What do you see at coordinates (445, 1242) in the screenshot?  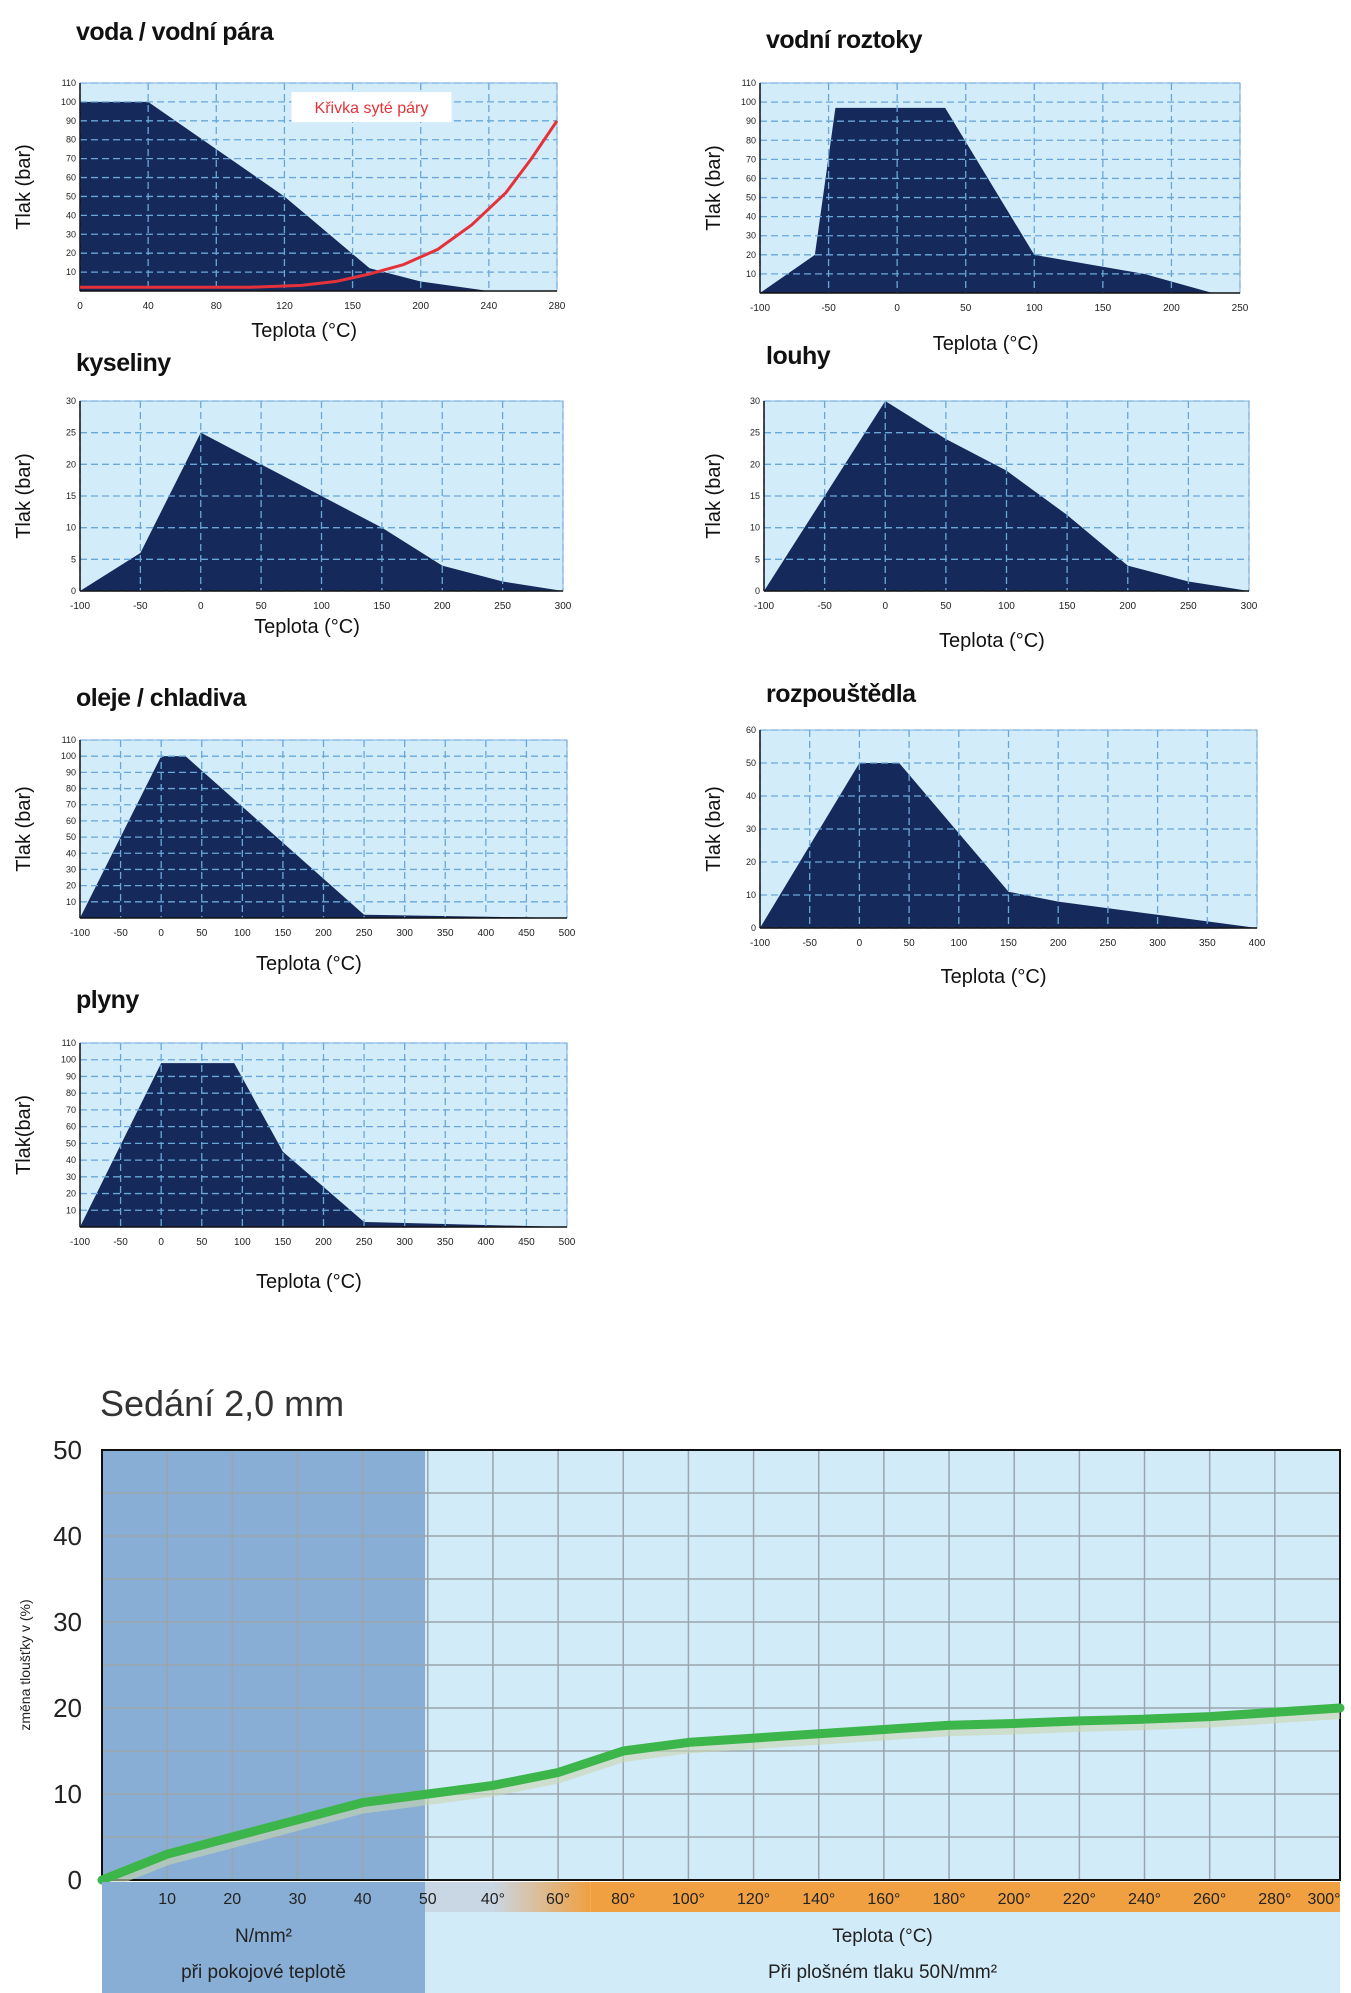 I see `x-tick-label: 350` at bounding box center [445, 1242].